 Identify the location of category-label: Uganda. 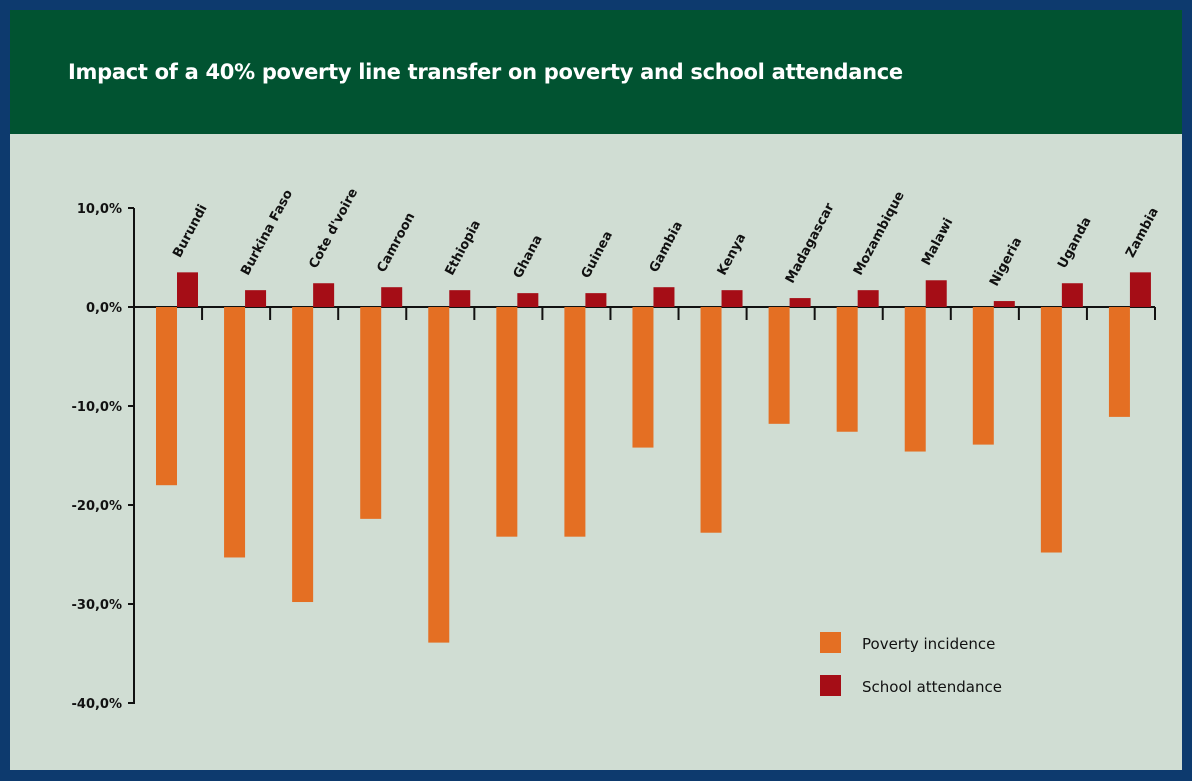
(1075, 243).